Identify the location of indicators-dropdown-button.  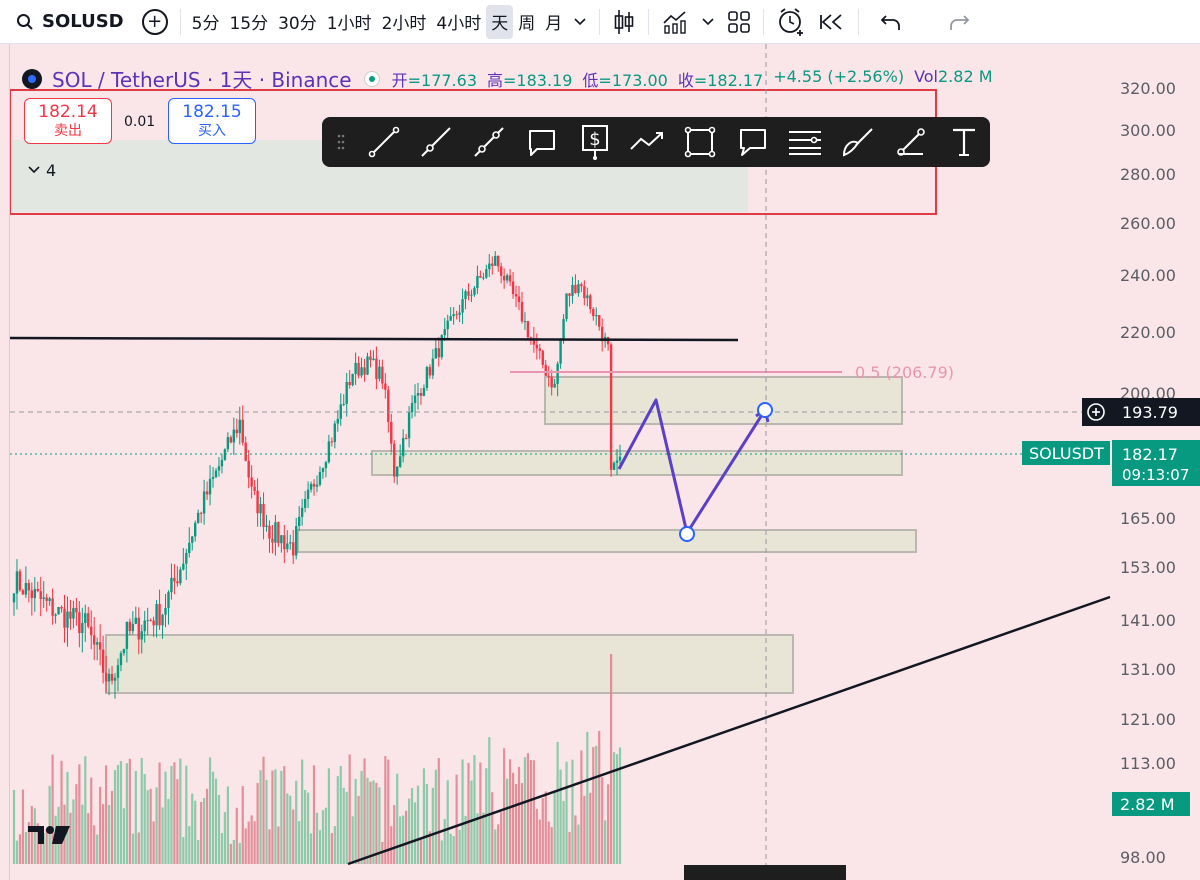
(708, 22).